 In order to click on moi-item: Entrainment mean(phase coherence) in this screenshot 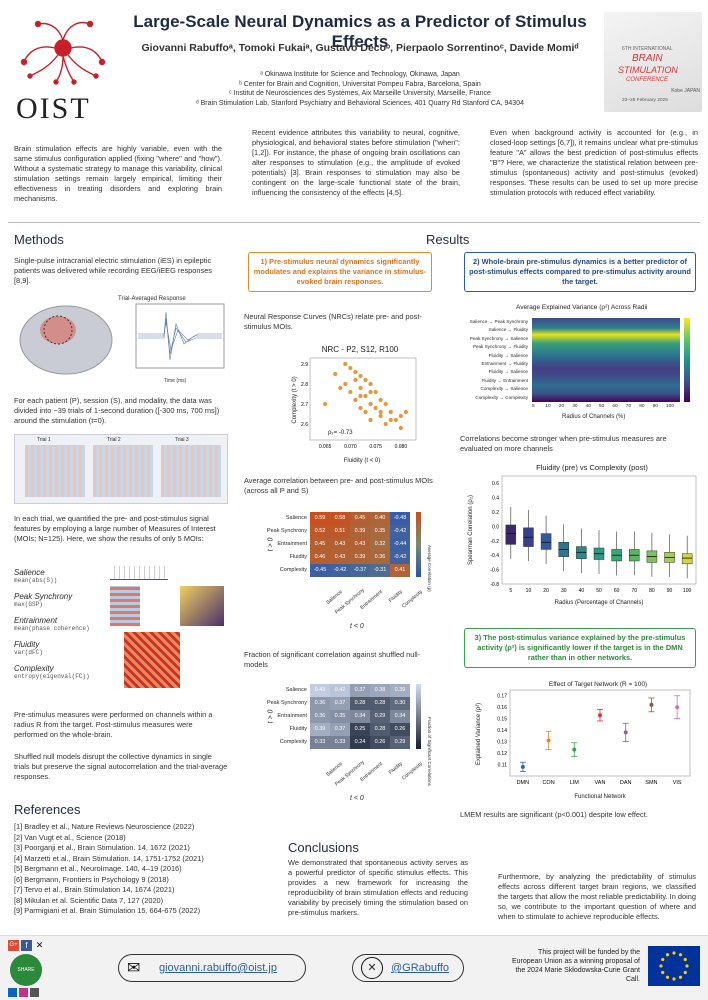, I will do `click(52, 624)`.